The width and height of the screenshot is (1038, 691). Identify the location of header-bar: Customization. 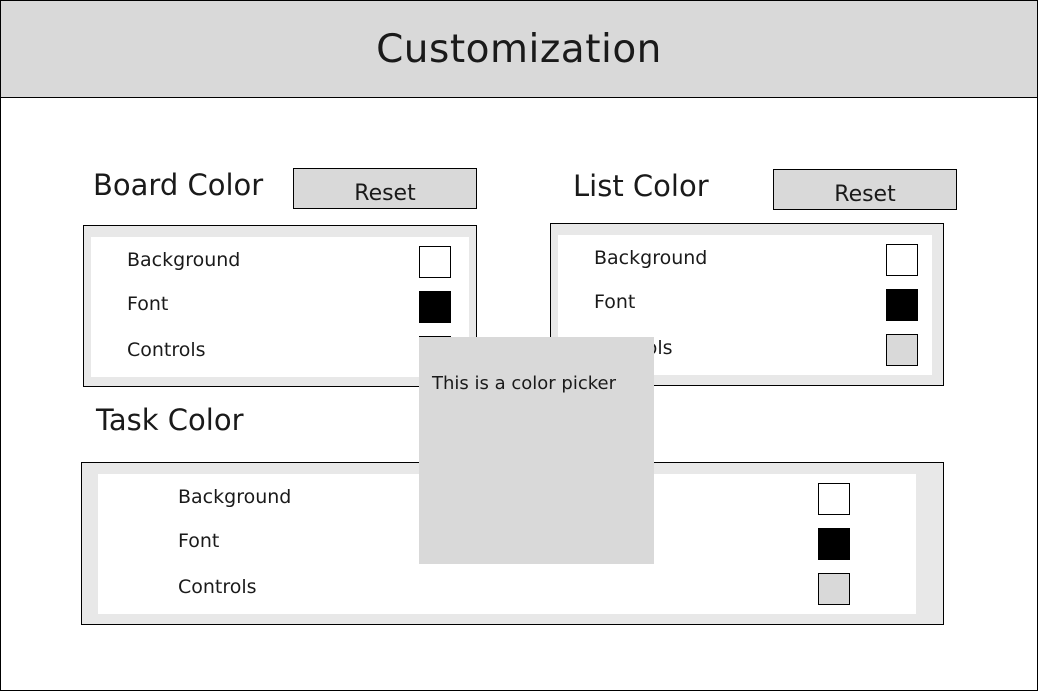
(519, 49).